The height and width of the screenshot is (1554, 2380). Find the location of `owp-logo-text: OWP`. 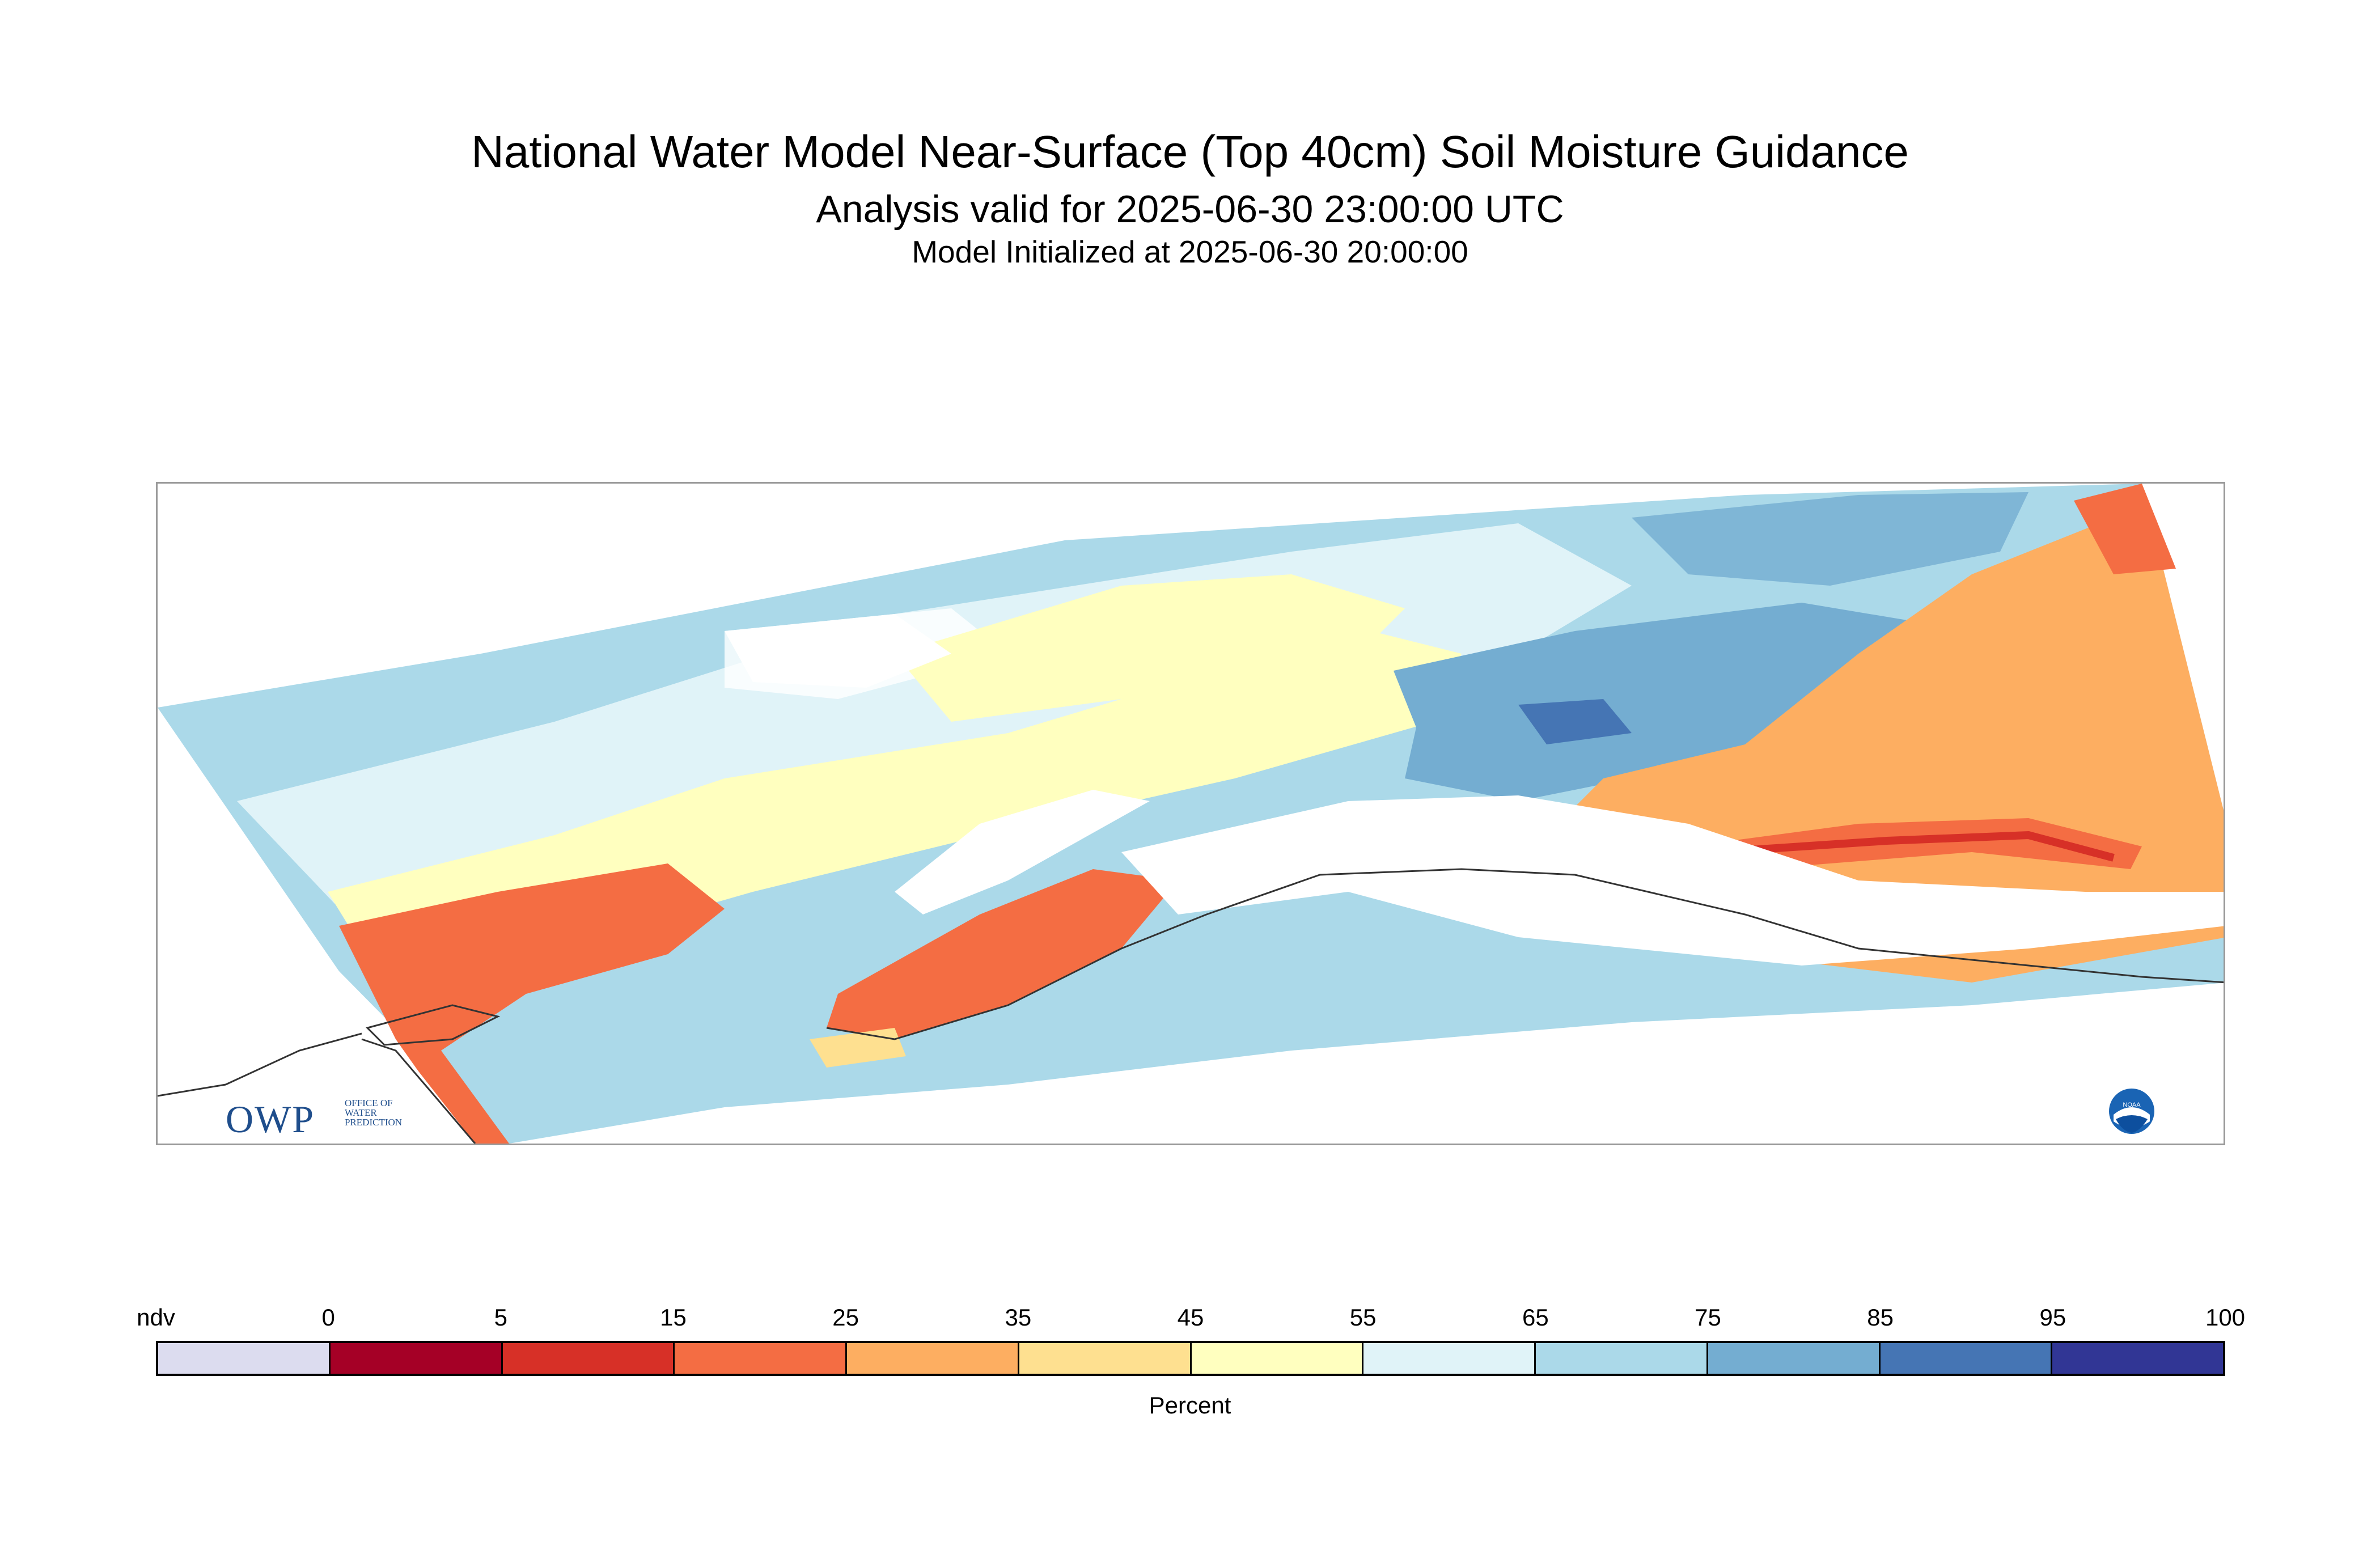

owp-logo-text: OWP is located at coordinates (270, 1120).